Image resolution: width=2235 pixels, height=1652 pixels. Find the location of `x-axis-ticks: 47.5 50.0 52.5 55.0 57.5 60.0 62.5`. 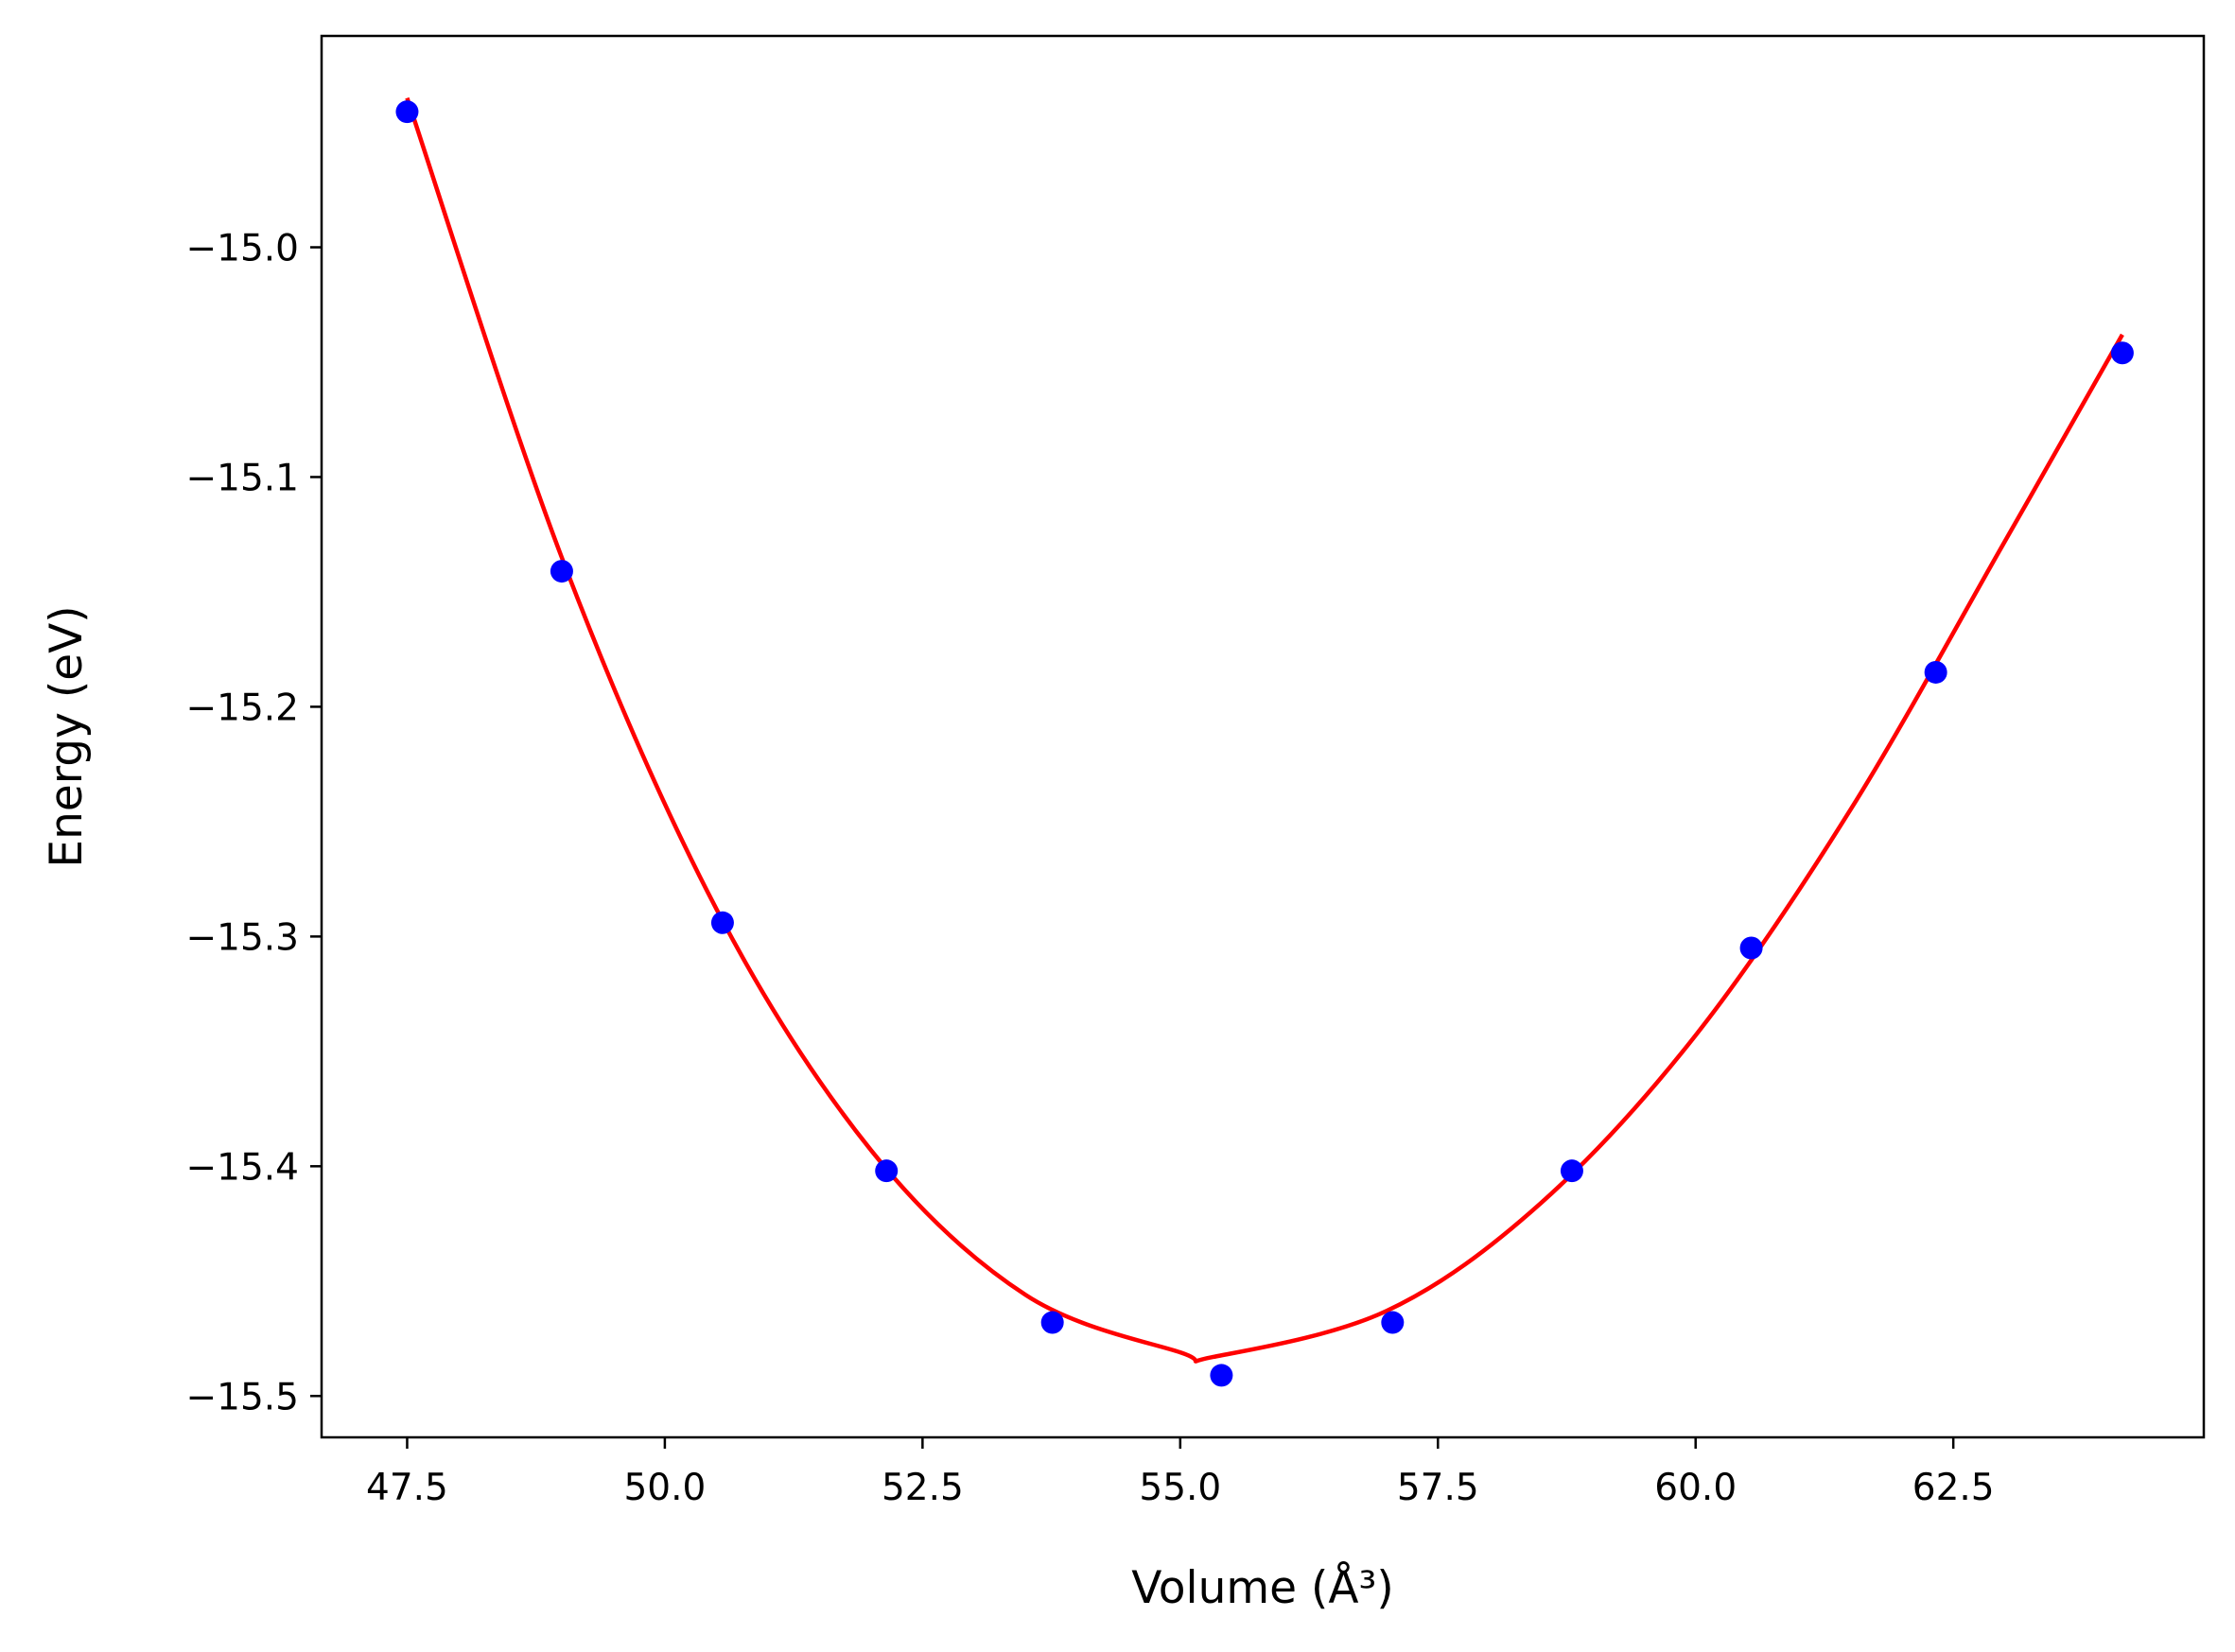

x-axis-ticks: 47.5 50.0 52.5 55.0 57.5 60.0 62.5 is located at coordinates (1180, 1473).